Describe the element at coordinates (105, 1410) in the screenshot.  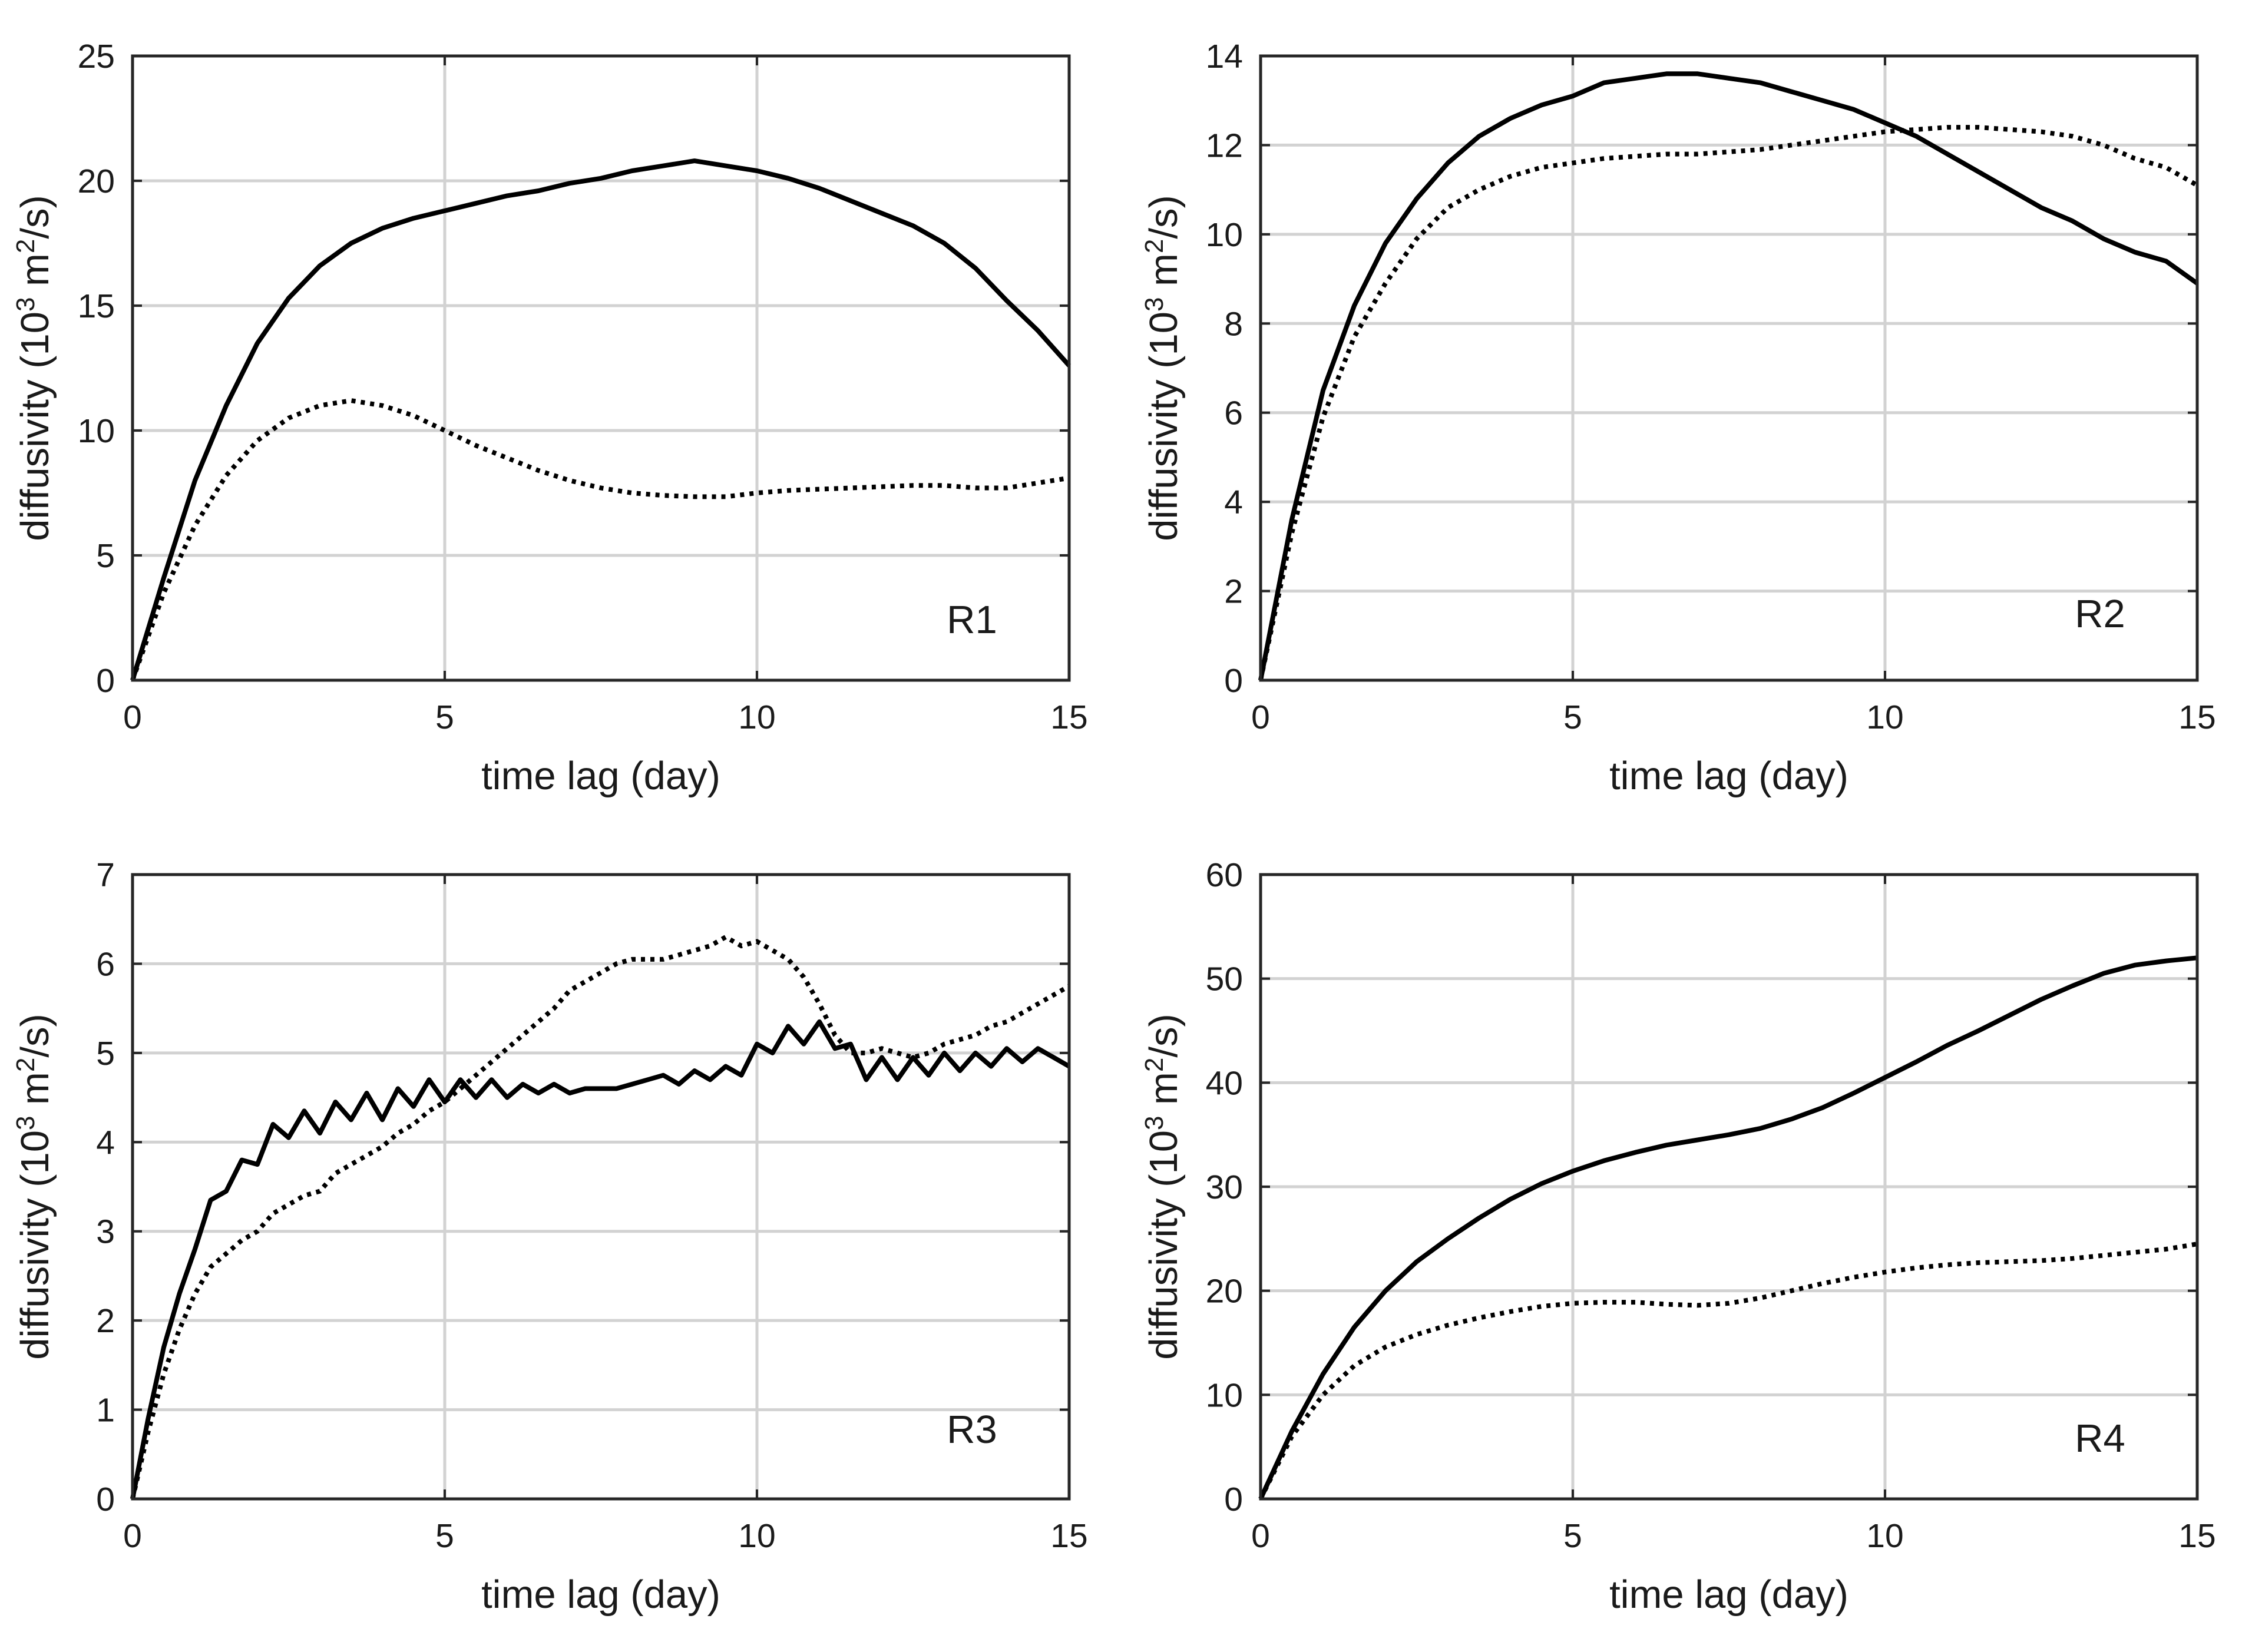
I see `y-tick-label: 1` at that location.